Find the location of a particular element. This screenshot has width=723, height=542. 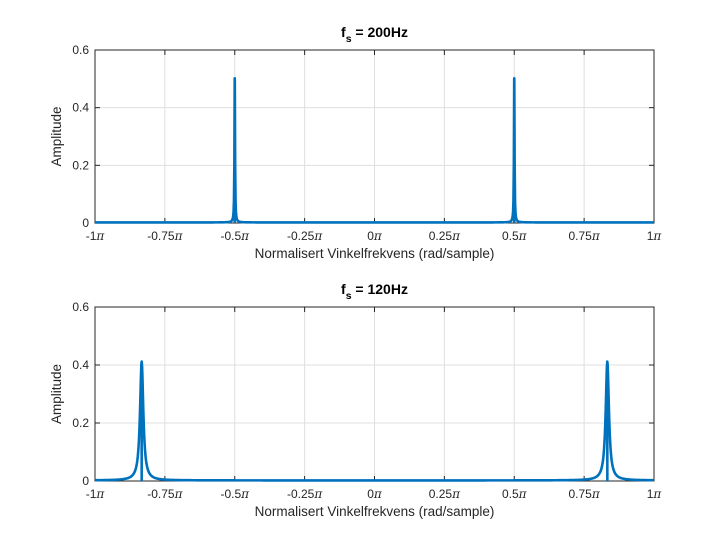

chart-title: fs = 200Hz is located at coordinates (374, 34).